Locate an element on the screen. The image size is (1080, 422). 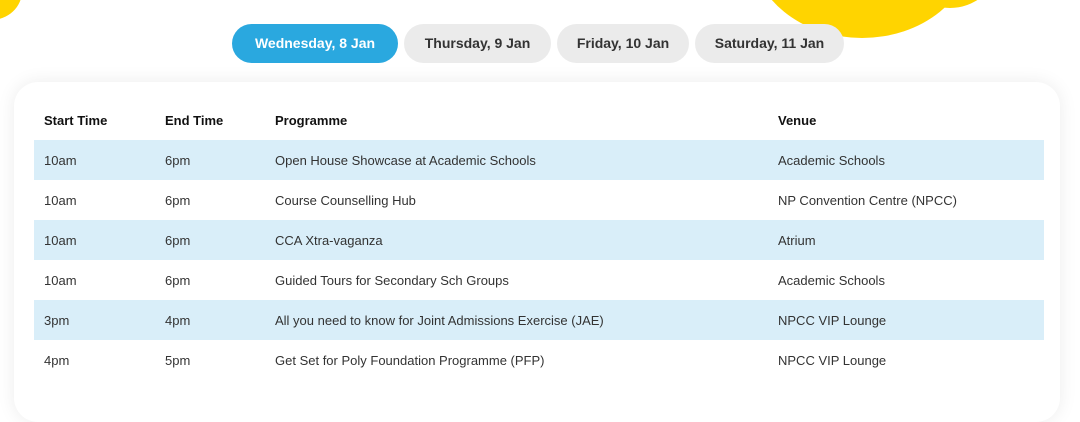
table-row: 10am 6pm CCA Xtra-vaganza Atrium is located at coordinates (539, 240).